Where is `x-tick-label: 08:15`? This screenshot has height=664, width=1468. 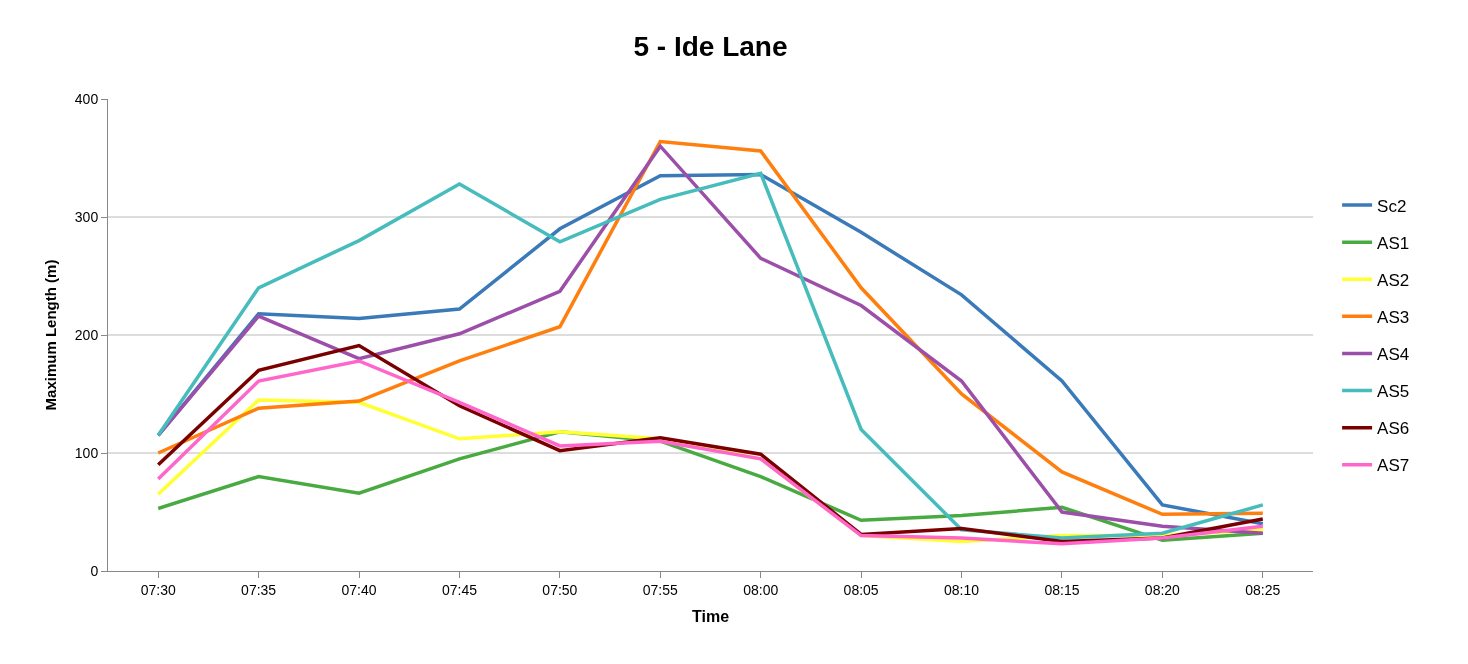 x-tick-label: 08:15 is located at coordinates (1062, 589).